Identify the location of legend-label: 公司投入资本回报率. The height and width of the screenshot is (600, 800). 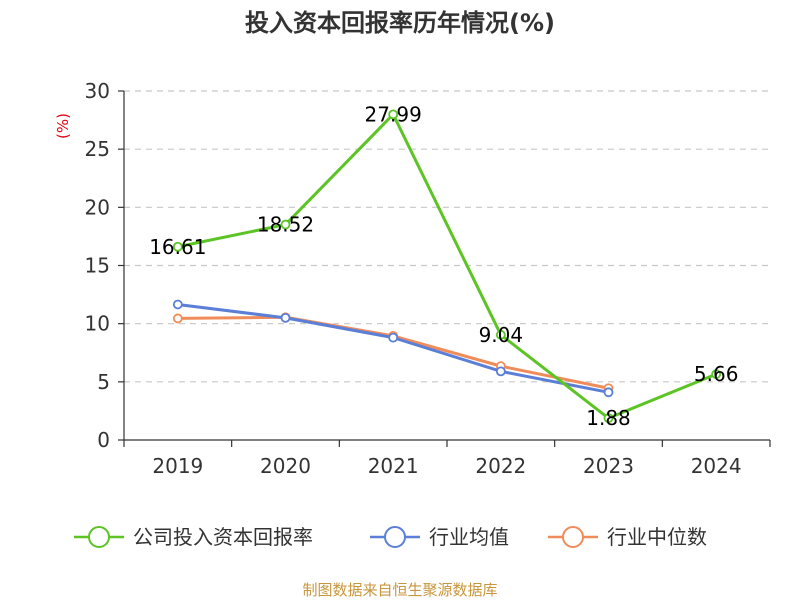
(223, 537).